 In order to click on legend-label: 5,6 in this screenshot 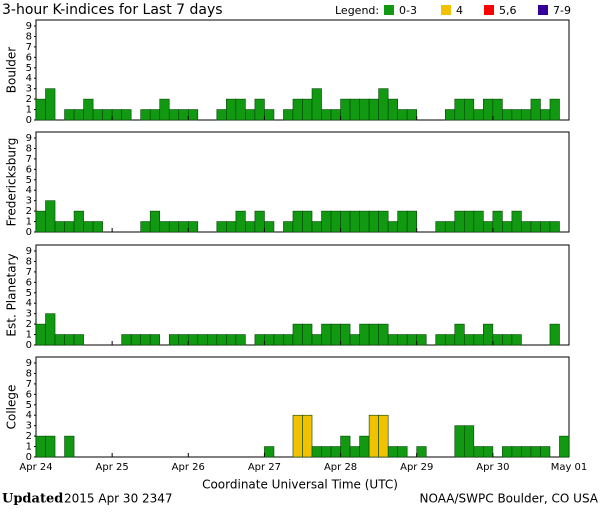, I will do `click(508, 10)`.